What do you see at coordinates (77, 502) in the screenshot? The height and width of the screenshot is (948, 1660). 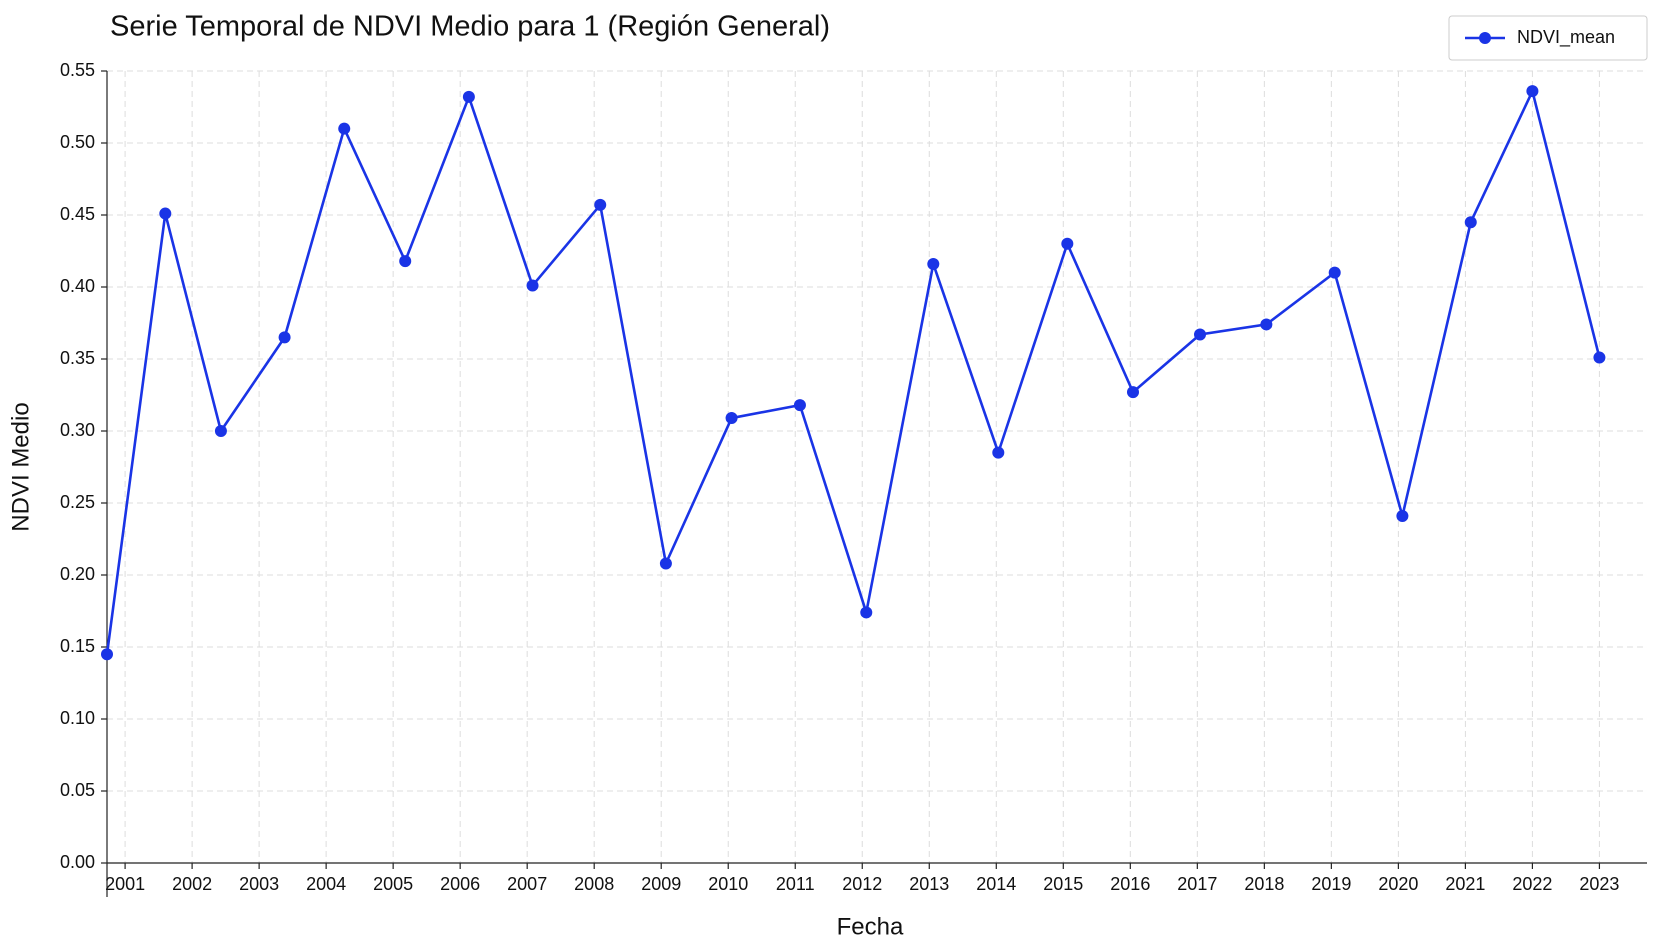 I see `y-tick-label: 0.25` at bounding box center [77, 502].